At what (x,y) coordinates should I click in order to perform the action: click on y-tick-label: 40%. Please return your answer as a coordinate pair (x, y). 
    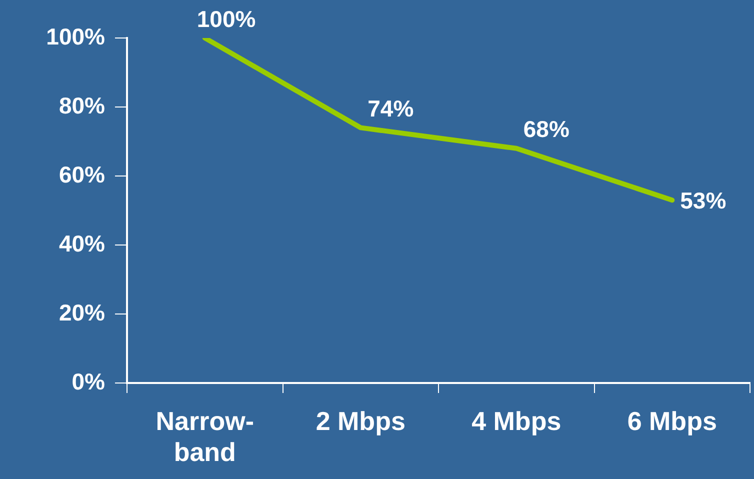
    Looking at the image, I should click on (81, 243).